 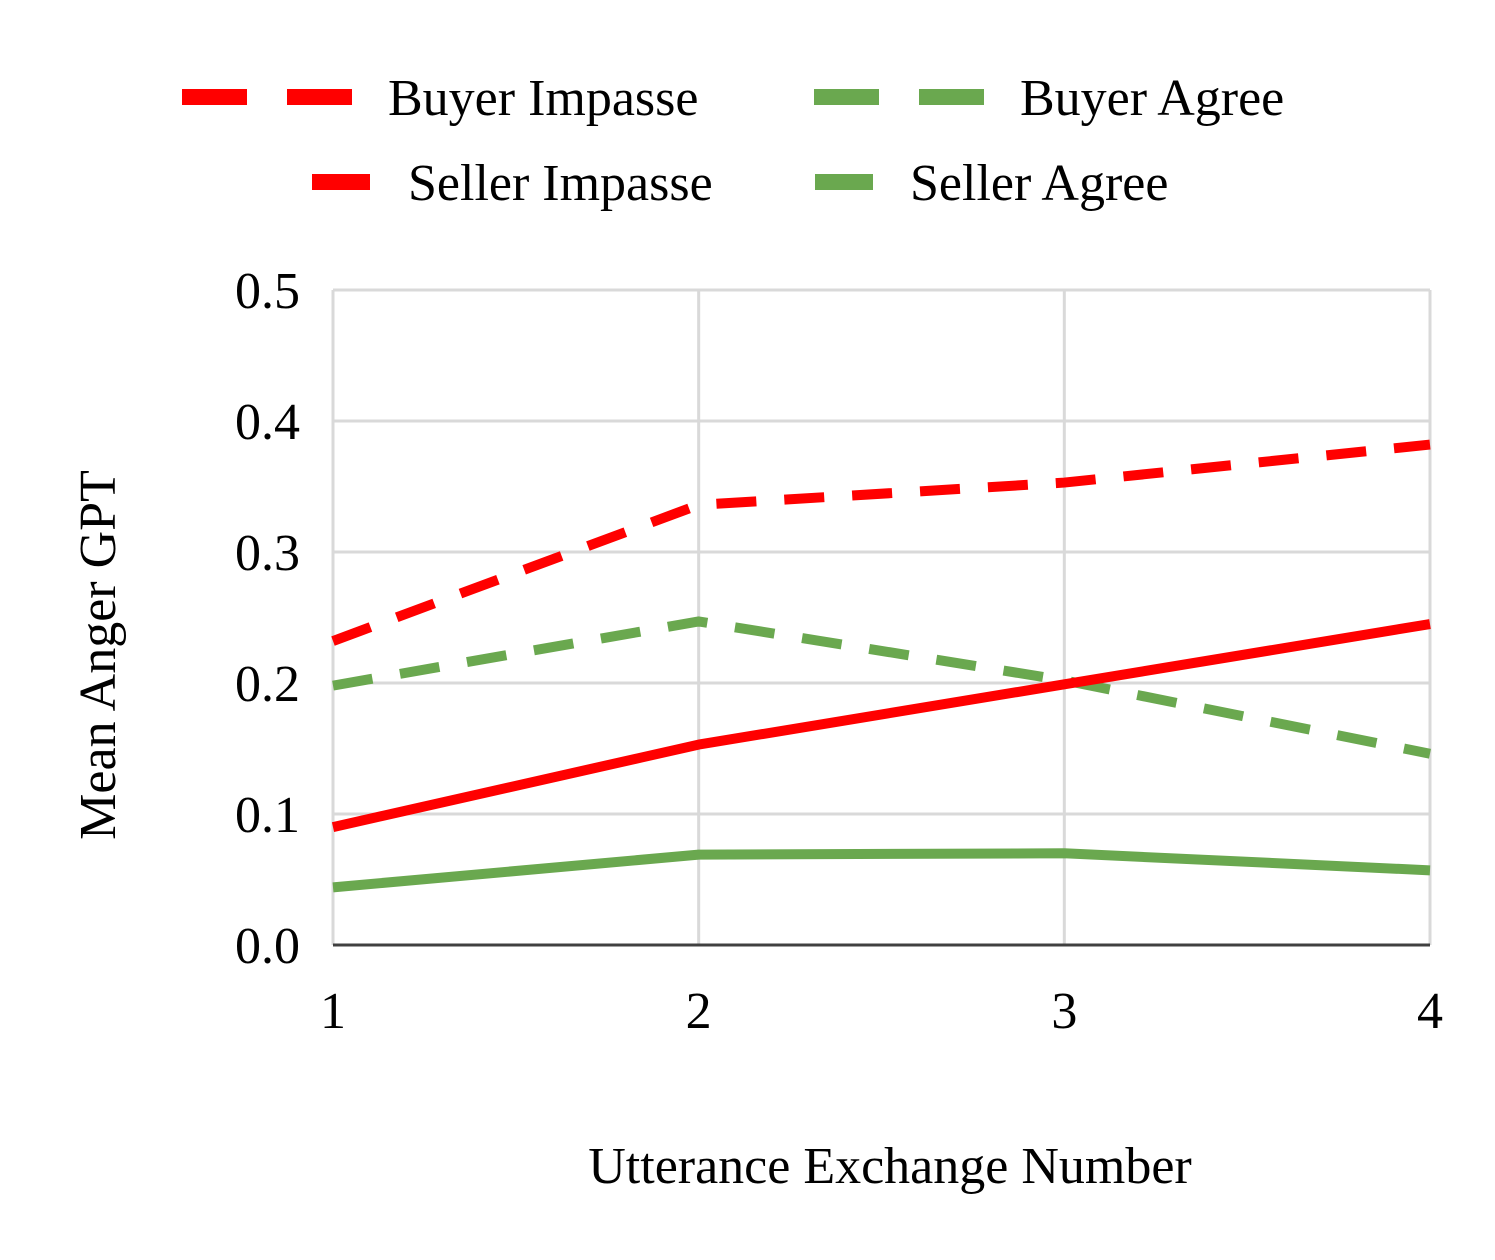 I want to click on legend-label-seller-impasse: Seller Impasse, so click(x=560, y=183).